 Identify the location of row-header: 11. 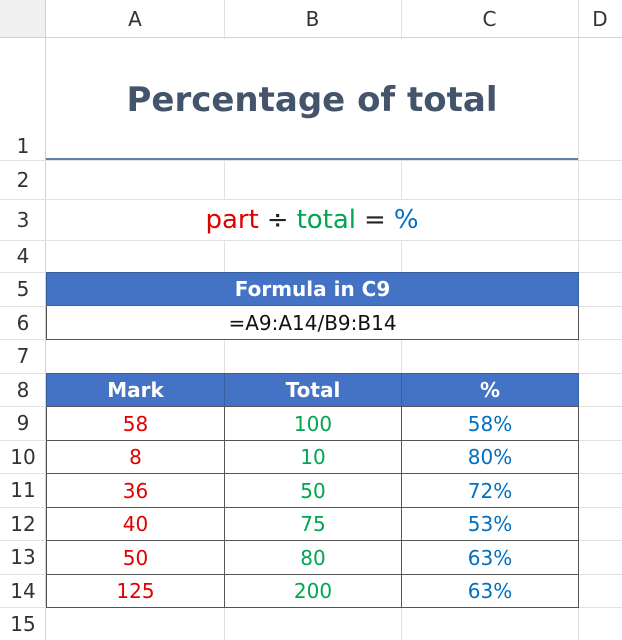
(23, 490).